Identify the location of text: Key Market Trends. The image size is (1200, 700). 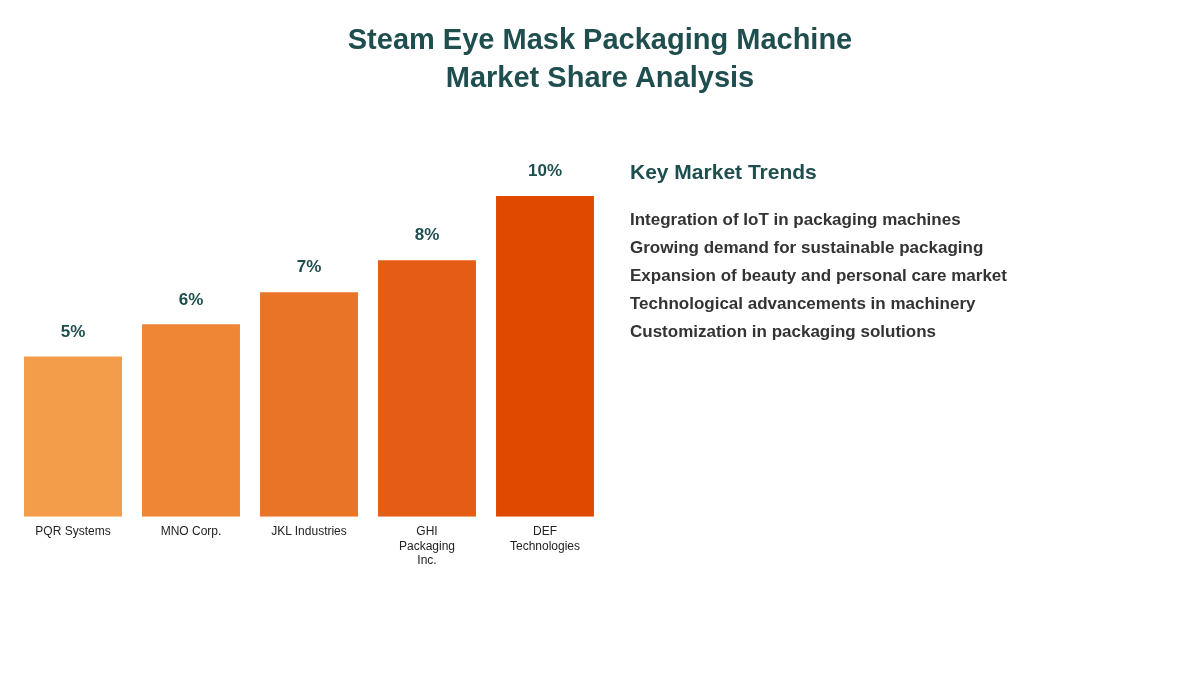
(724, 172).